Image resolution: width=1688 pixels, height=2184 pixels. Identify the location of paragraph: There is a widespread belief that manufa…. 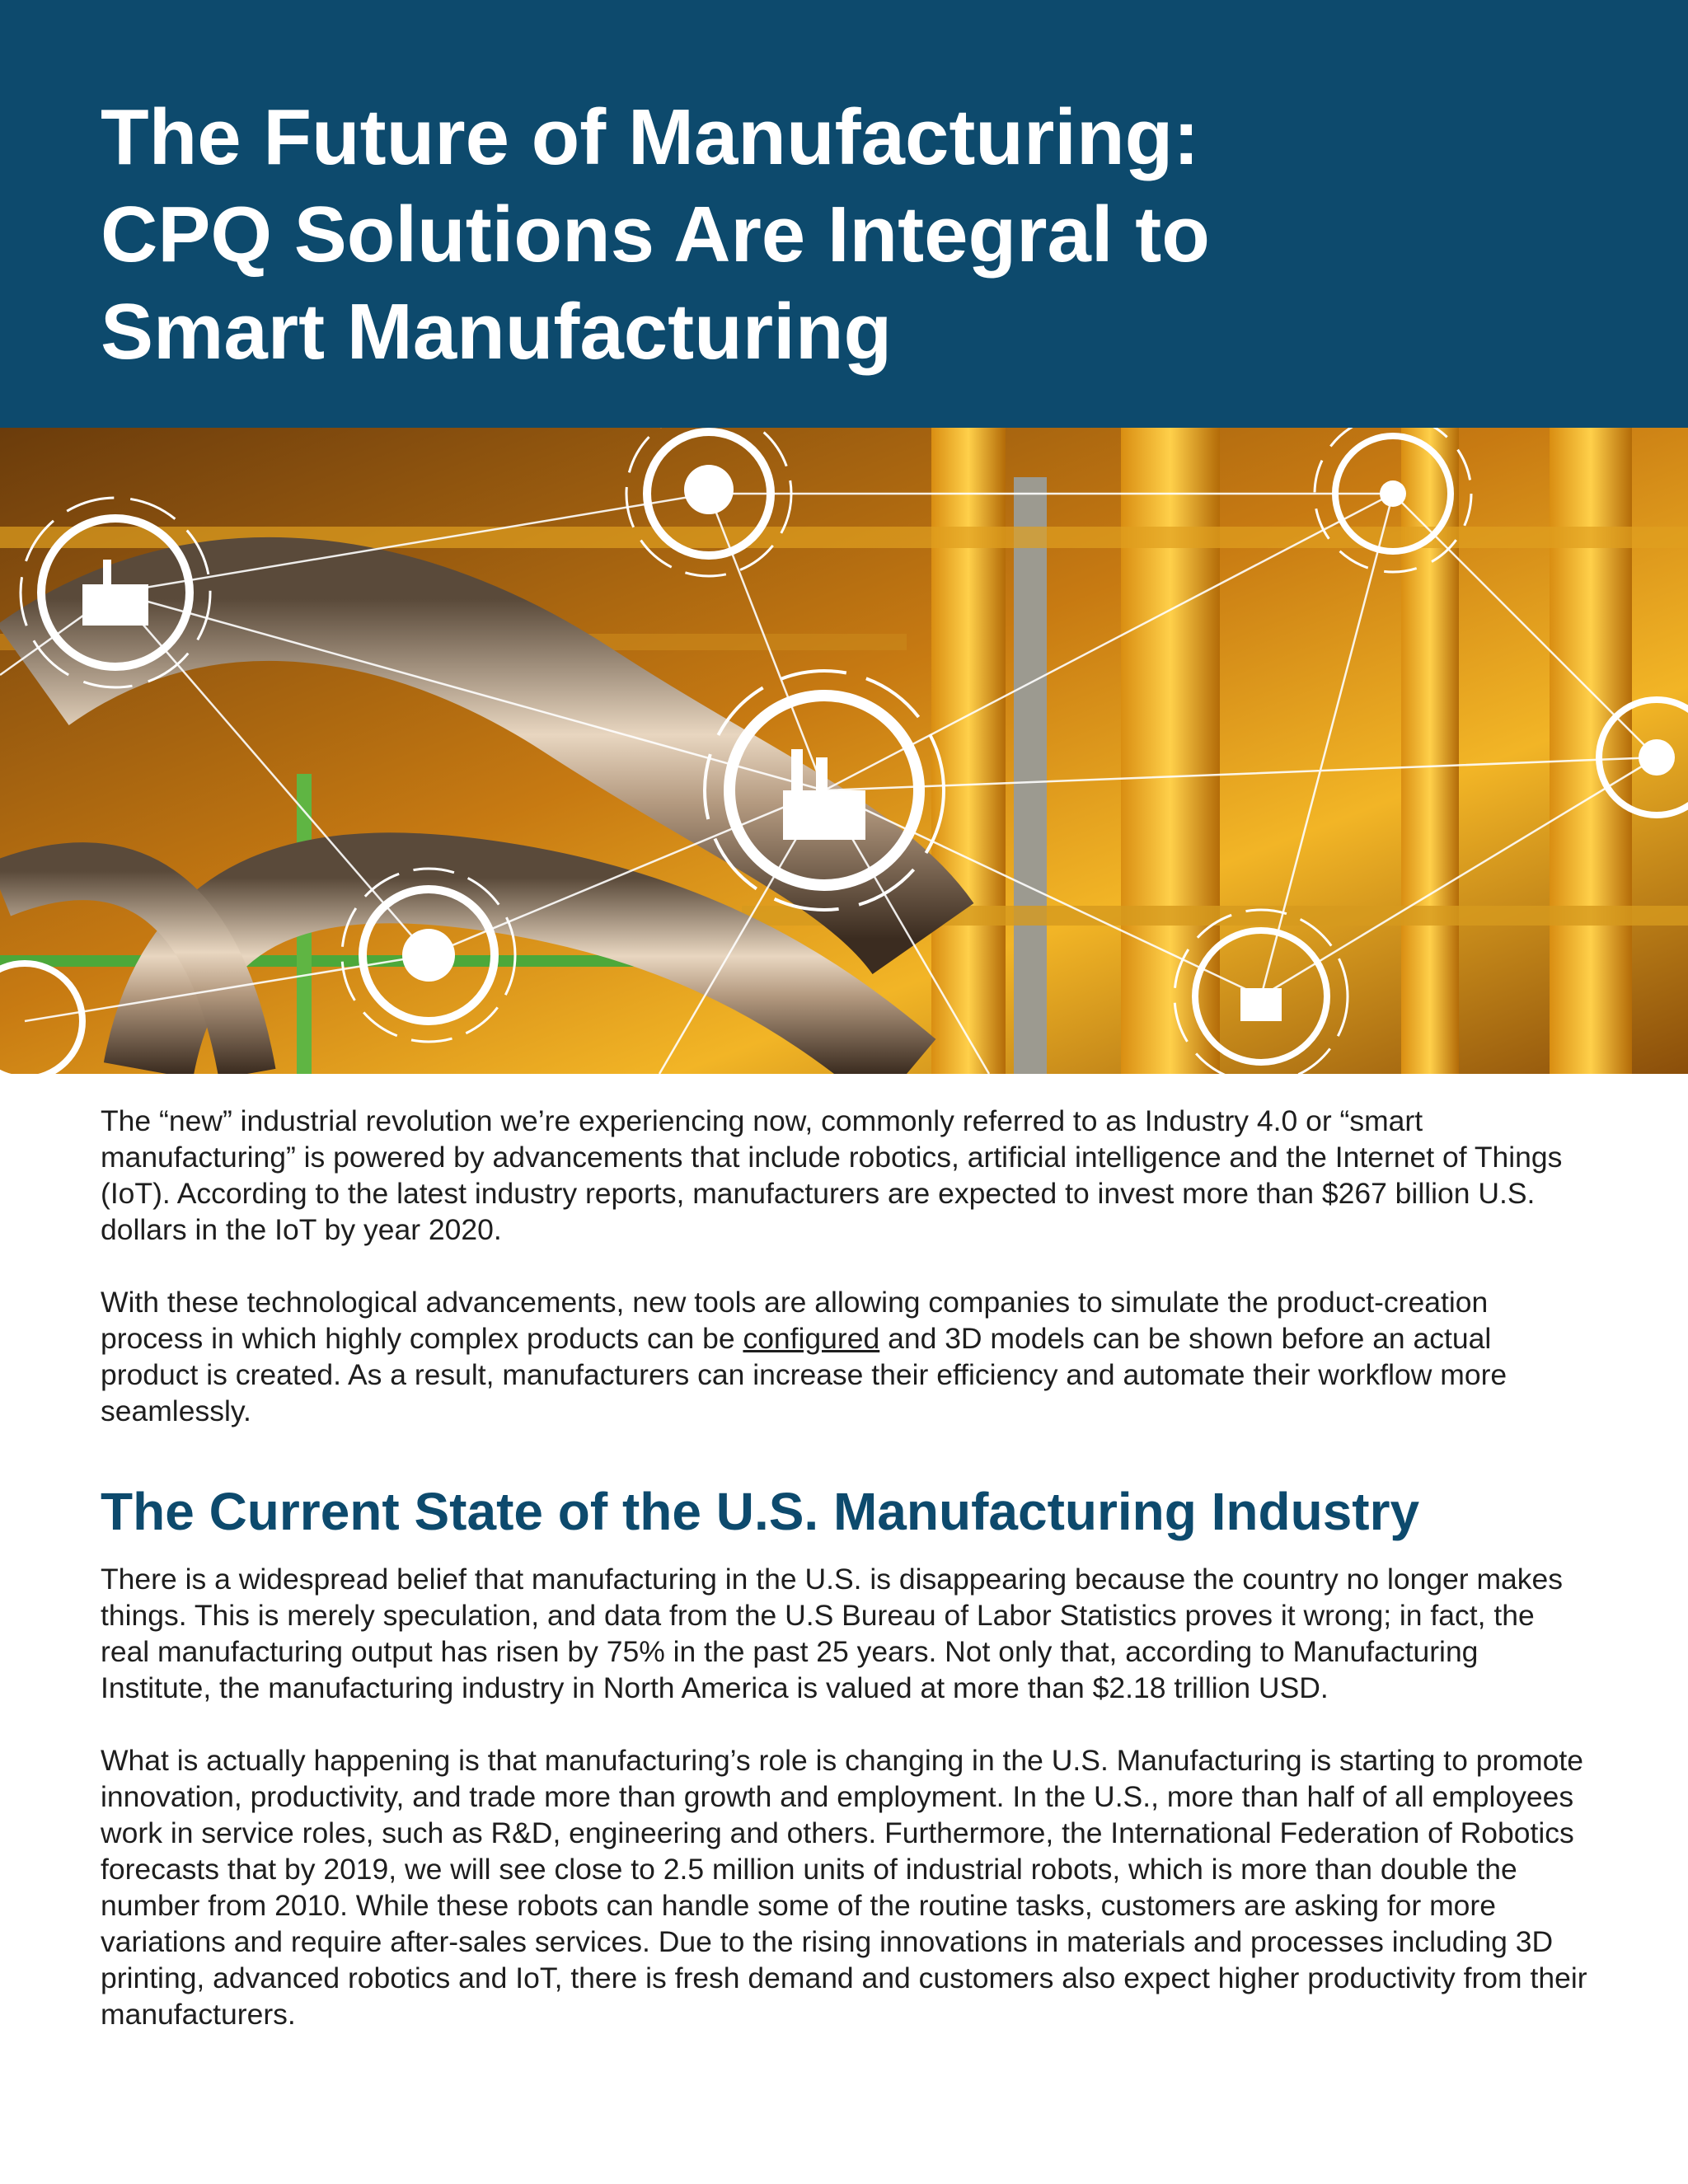
(833, 1633).